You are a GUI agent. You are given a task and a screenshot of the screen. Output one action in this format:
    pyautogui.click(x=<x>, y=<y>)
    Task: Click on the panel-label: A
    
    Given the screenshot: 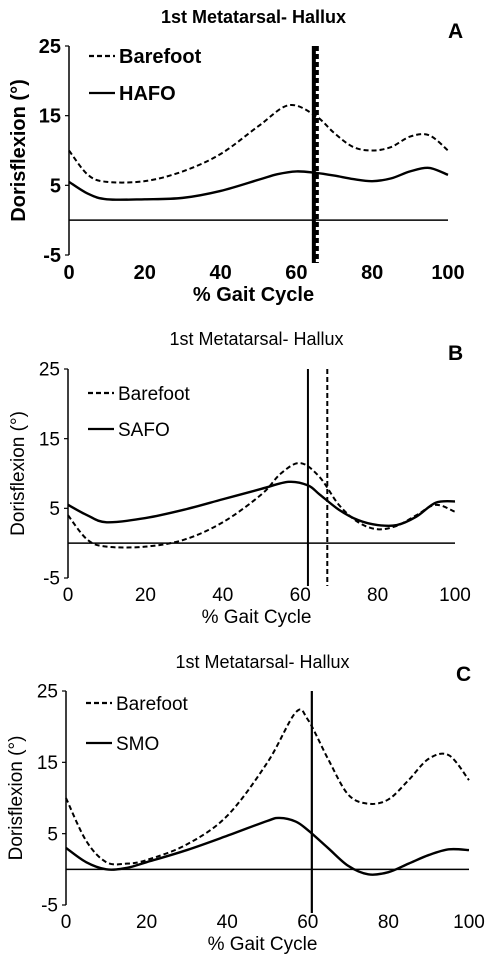 What is the action you would take?
    pyautogui.click(x=455, y=31)
    